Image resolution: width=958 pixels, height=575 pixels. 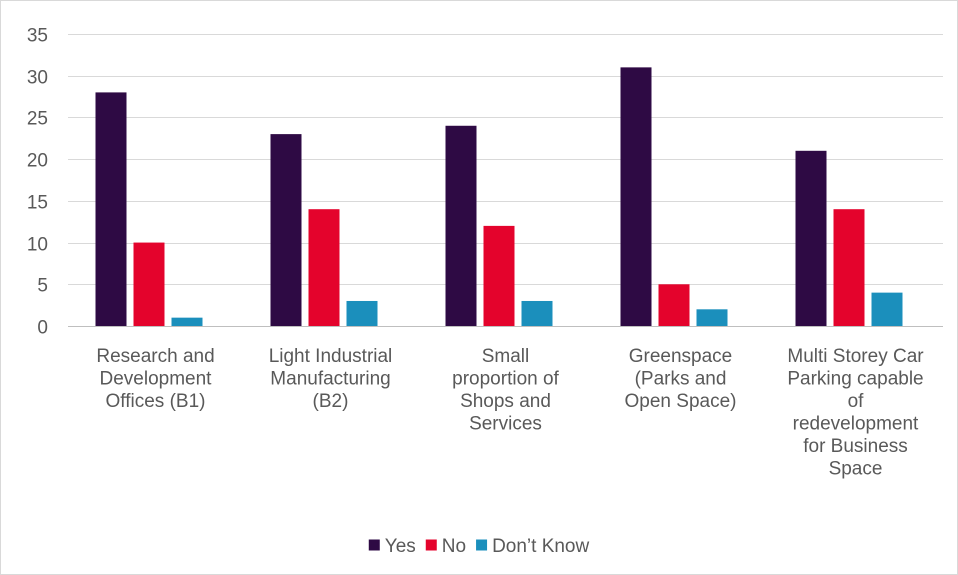 I want to click on category-label: proportion of, so click(x=505, y=379).